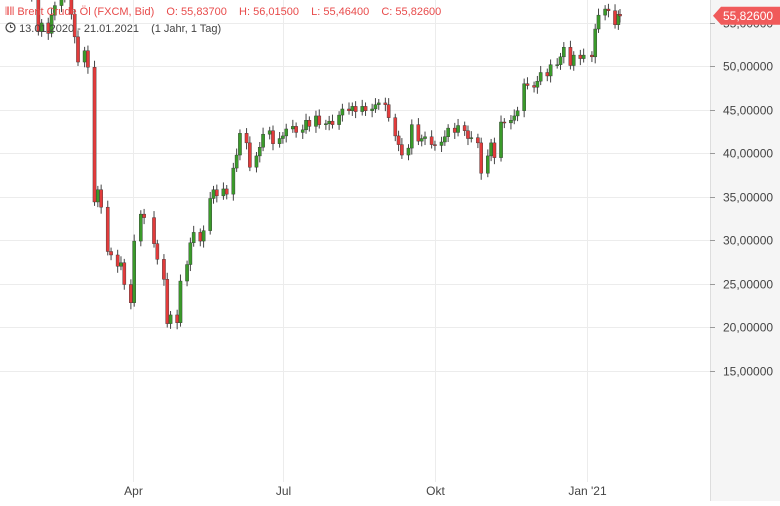  I want to click on y-tick-label: 45,00000, so click(748, 111).